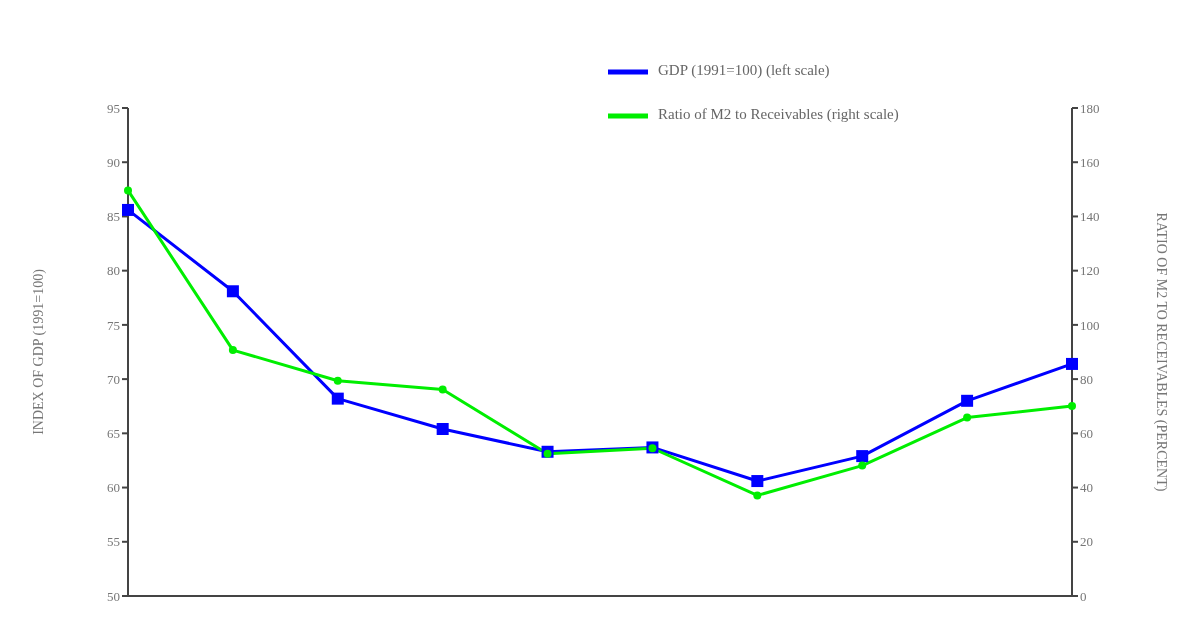  What do you see at coordinates (1086, 542) in the screenshot?
I see `y2-tick-label: 20` at bounding box center [1086, 542].